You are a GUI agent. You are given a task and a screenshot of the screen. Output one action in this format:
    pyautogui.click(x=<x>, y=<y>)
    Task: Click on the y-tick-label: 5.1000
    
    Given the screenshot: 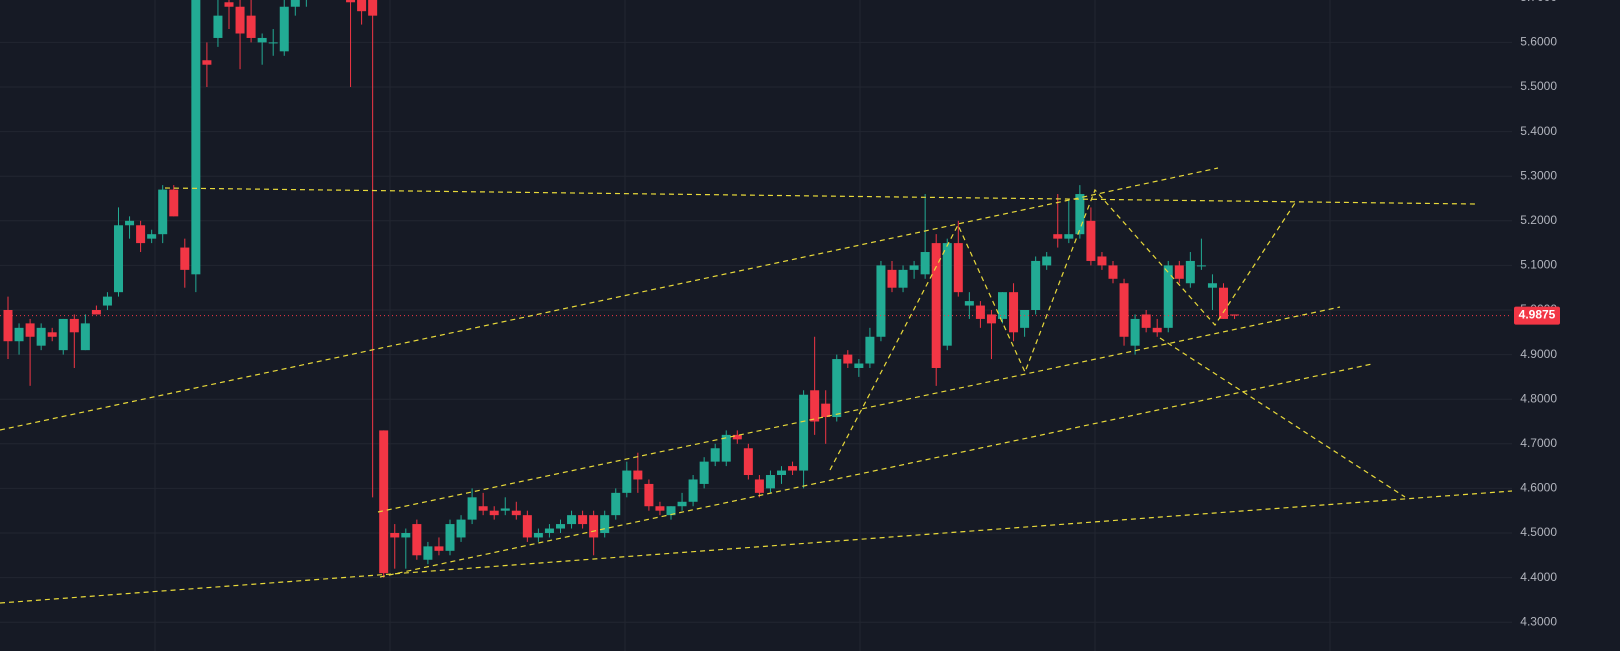 What is the action you would take?
    pyautogui.click(x=1538, y=265)
    